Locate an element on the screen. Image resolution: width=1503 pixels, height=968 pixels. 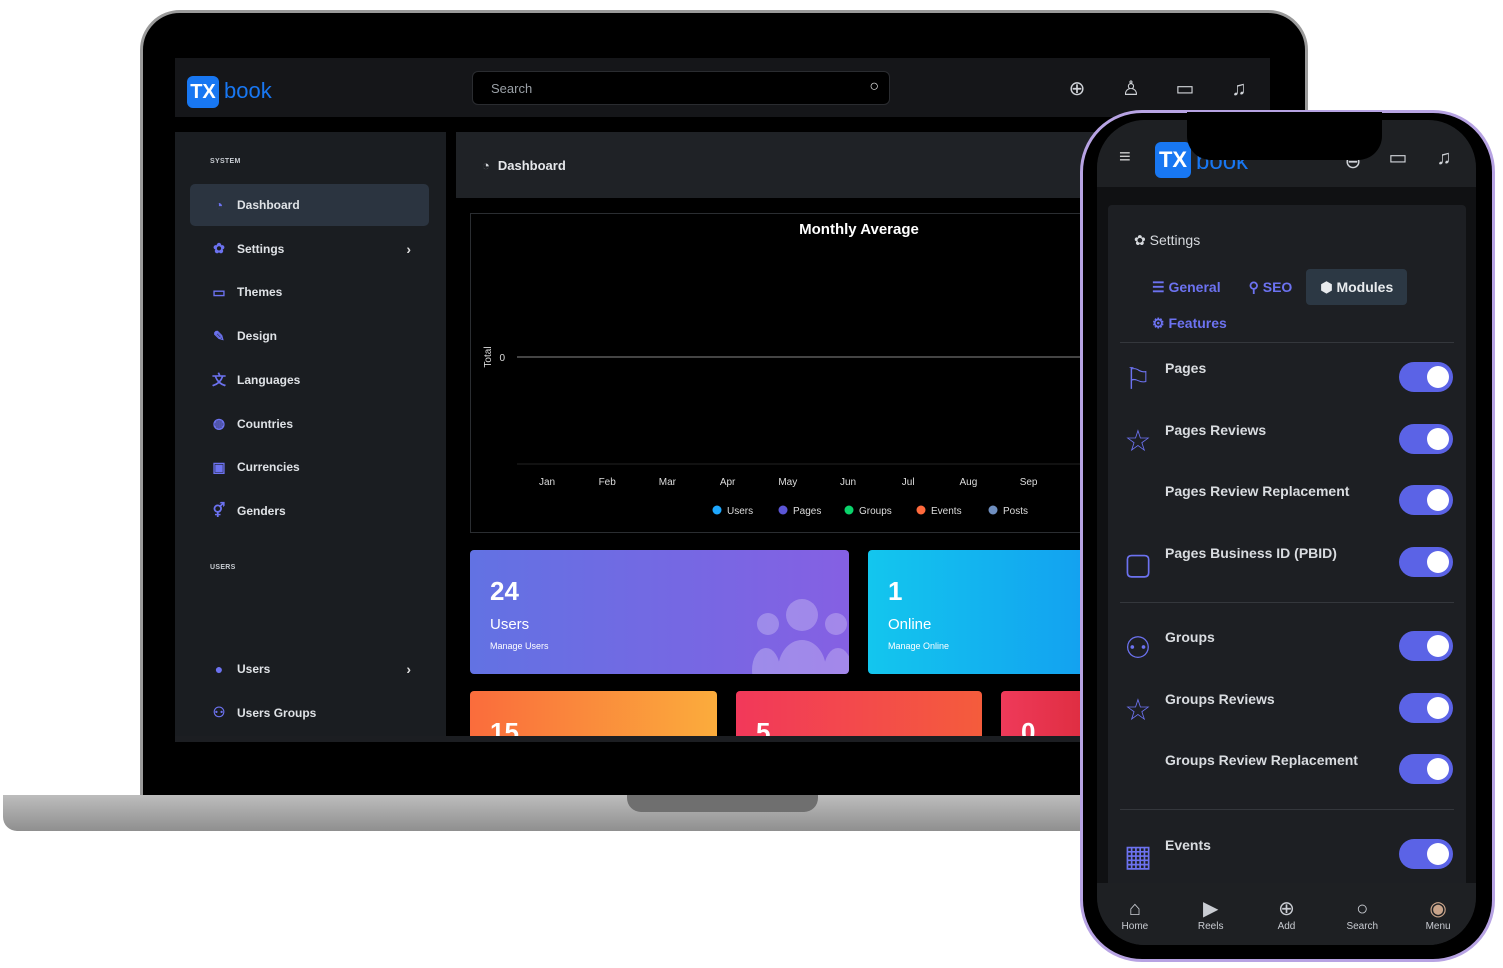
module-row: Groups Review Replacement is located at coordinates (1287, 772).